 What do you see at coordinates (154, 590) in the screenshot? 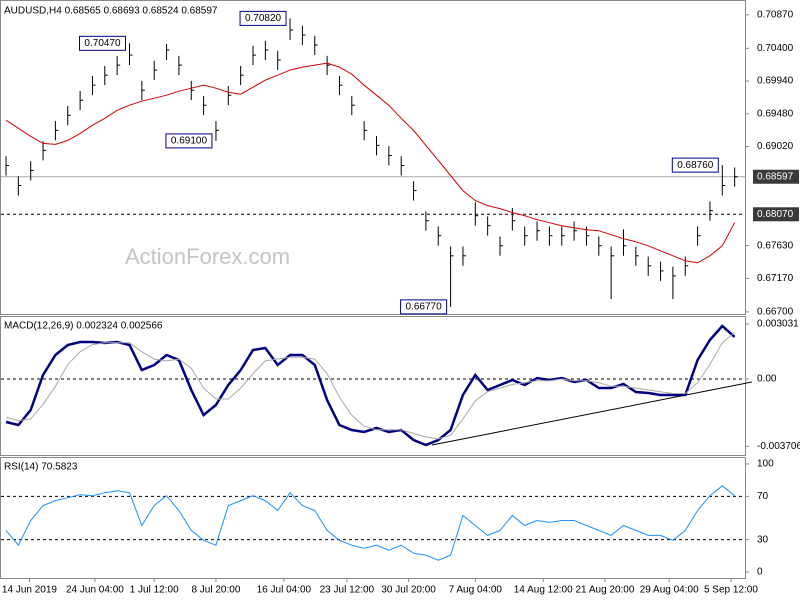
I see `x-tick-label: 1 Jul 12:00` at bounding box center [154, 590].